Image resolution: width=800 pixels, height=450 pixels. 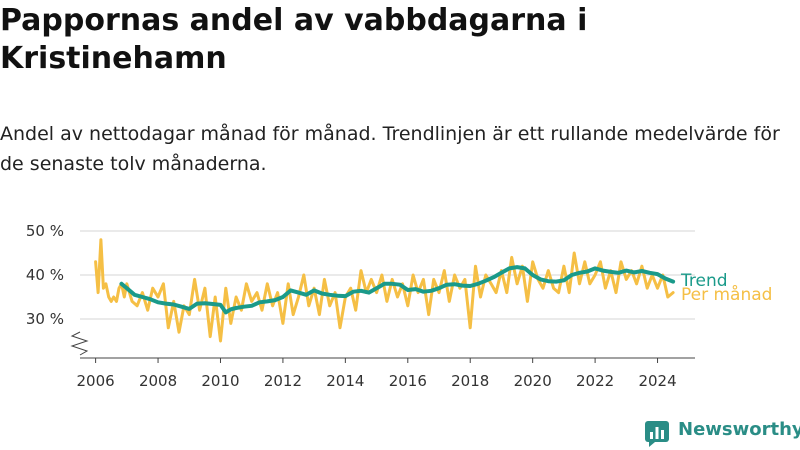 I want to click on brand-name: Newsworthy, so click(x=739, y=429).